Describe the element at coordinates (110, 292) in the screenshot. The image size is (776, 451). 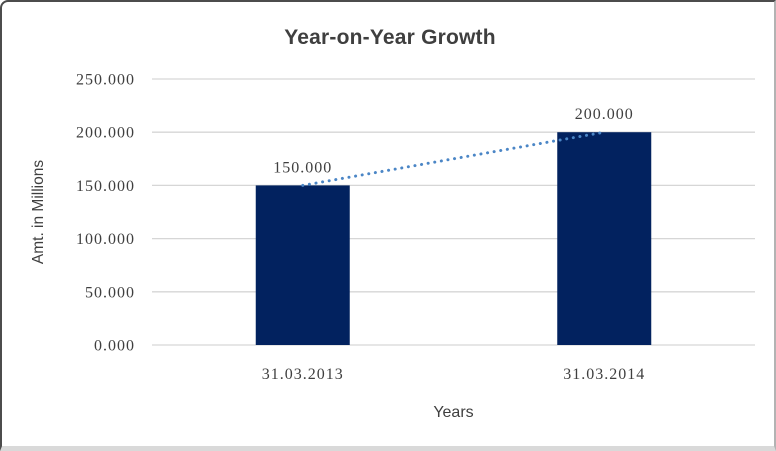
I see `y-tick-label: 50.000` at that location.